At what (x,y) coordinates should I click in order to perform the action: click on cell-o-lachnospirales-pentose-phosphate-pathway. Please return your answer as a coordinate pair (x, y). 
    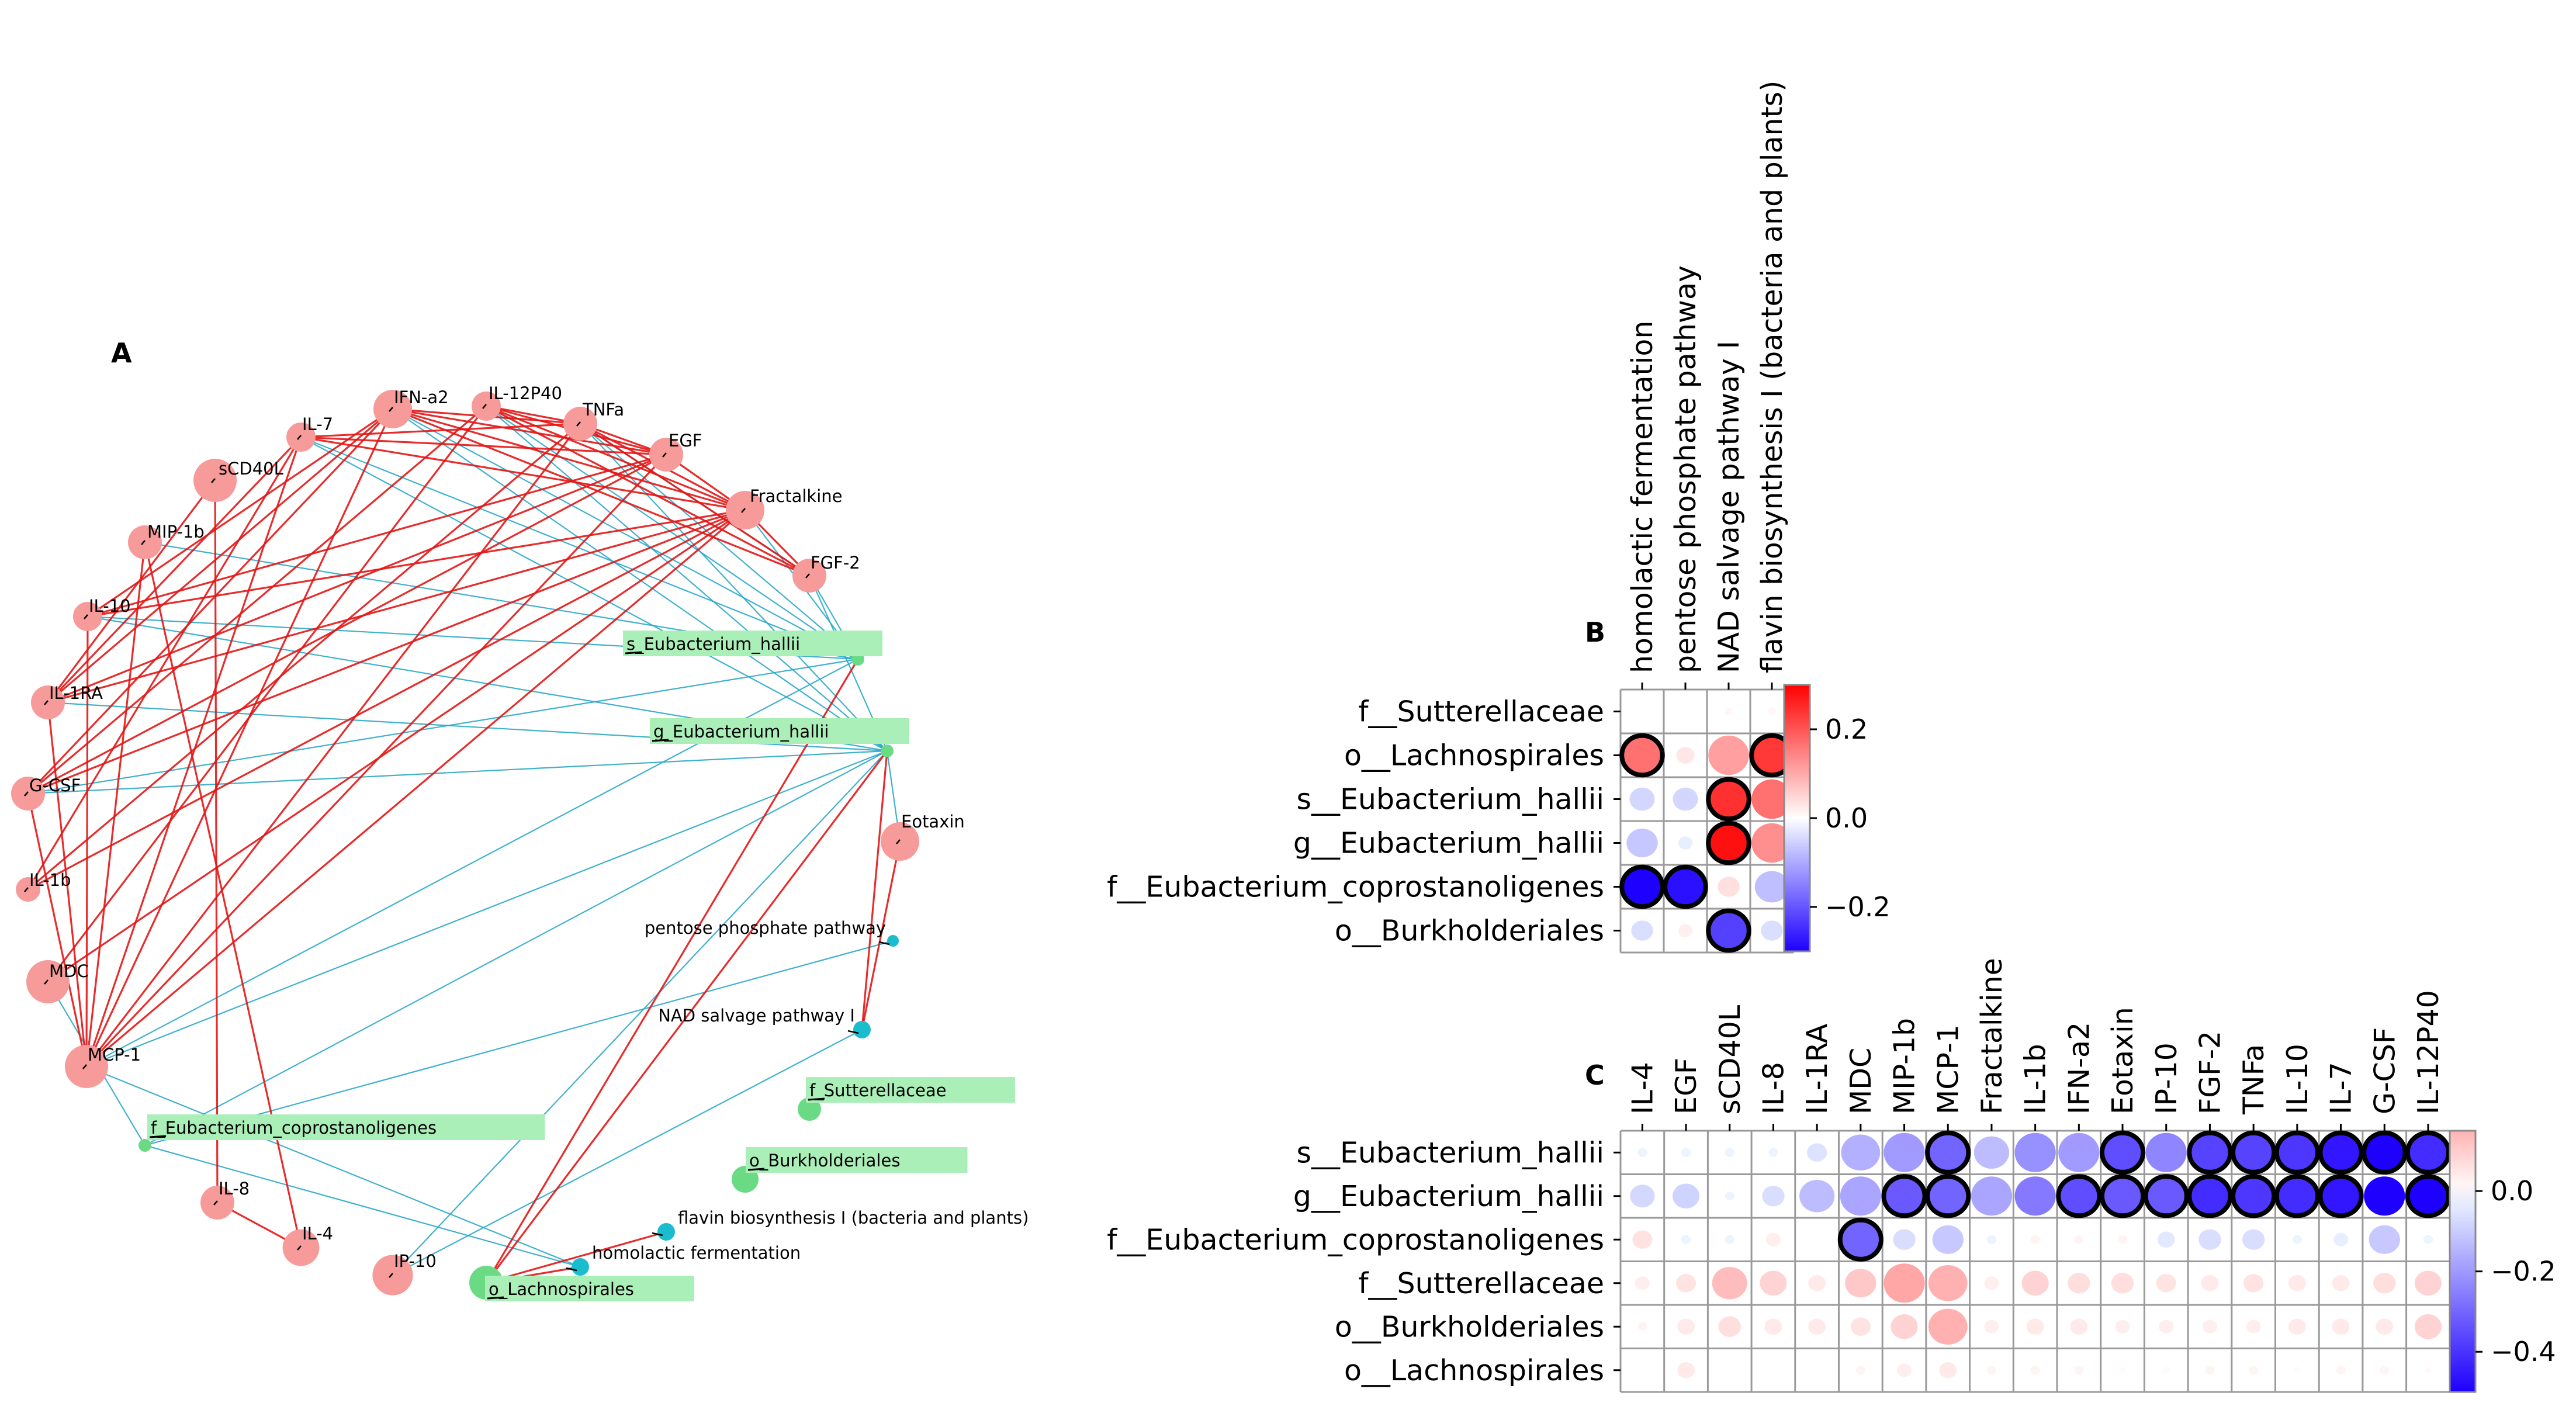
    Looking at the image, I should click on (1686, 756).